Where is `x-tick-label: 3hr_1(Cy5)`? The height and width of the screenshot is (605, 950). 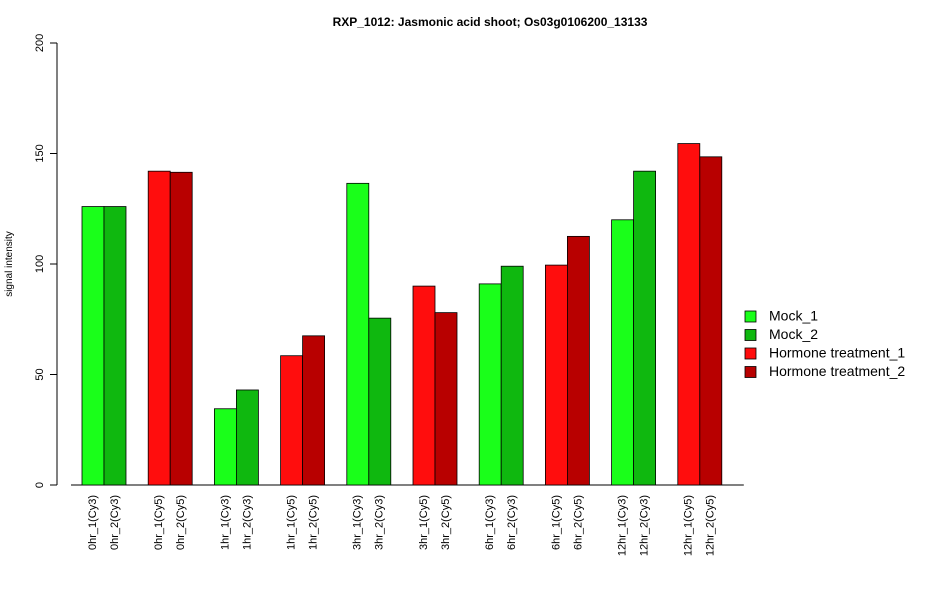
x-tick-label: 3hr_1(Cy5) is located at coordinates (424, 522).